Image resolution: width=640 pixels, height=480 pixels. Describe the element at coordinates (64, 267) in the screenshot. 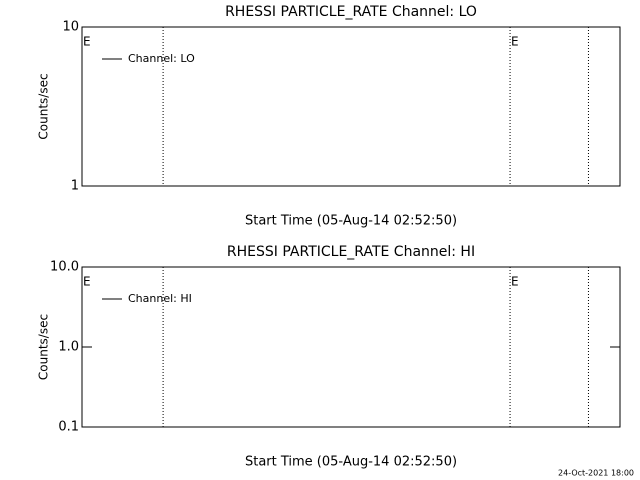

I see `y-tick-label: 10.0` at that location.